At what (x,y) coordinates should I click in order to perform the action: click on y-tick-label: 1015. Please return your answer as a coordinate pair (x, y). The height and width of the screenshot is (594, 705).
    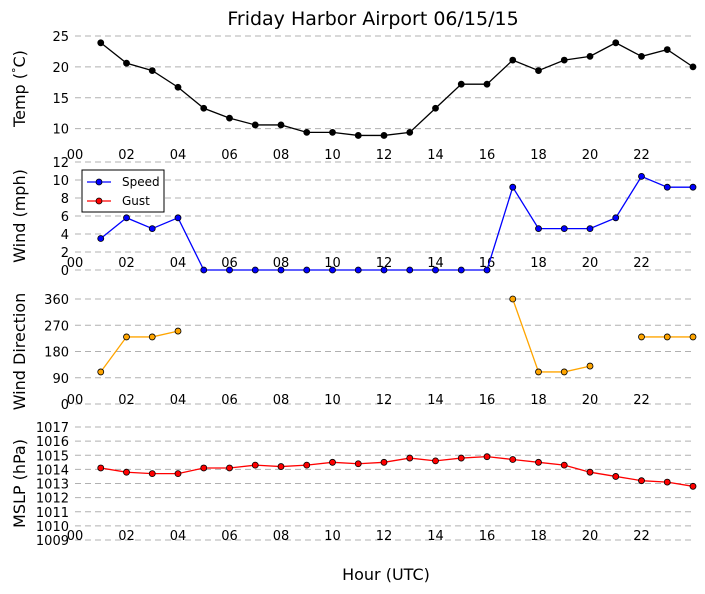
    Looking at the image, I should click on (52, 456).